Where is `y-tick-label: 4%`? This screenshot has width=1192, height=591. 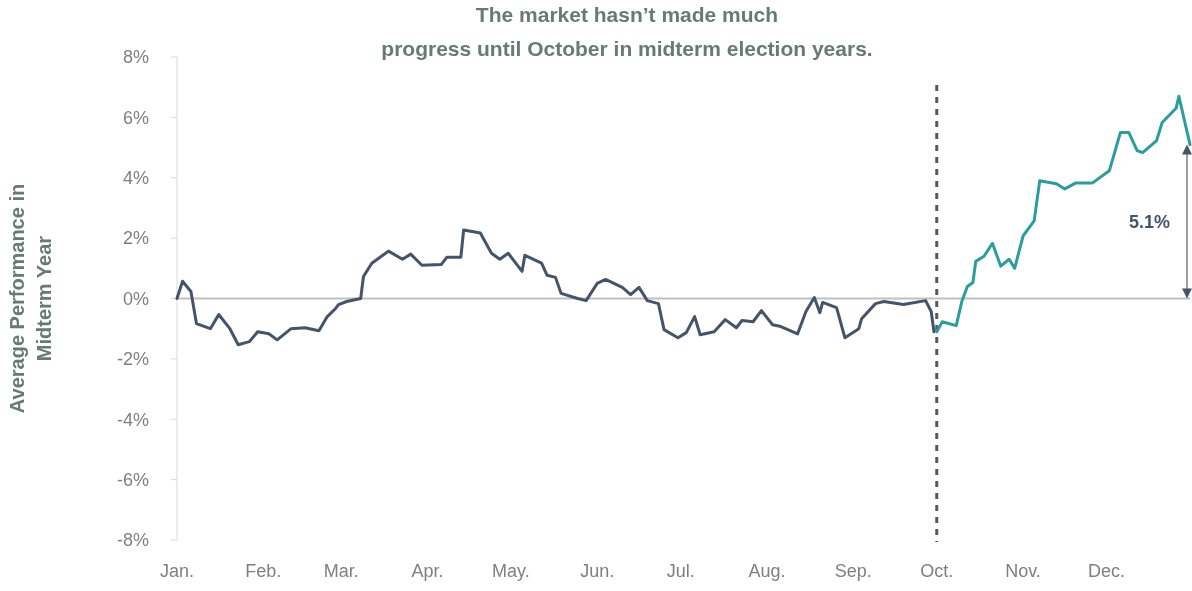 y-tick-label: 4% is located at coordinates (135, 178).